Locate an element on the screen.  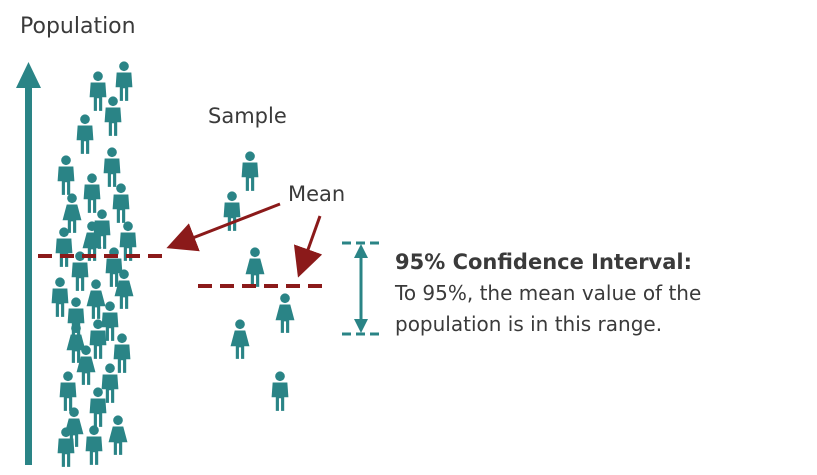
confidence-interval-description-line2: population is in this range. is located at coordinates (529, 324).